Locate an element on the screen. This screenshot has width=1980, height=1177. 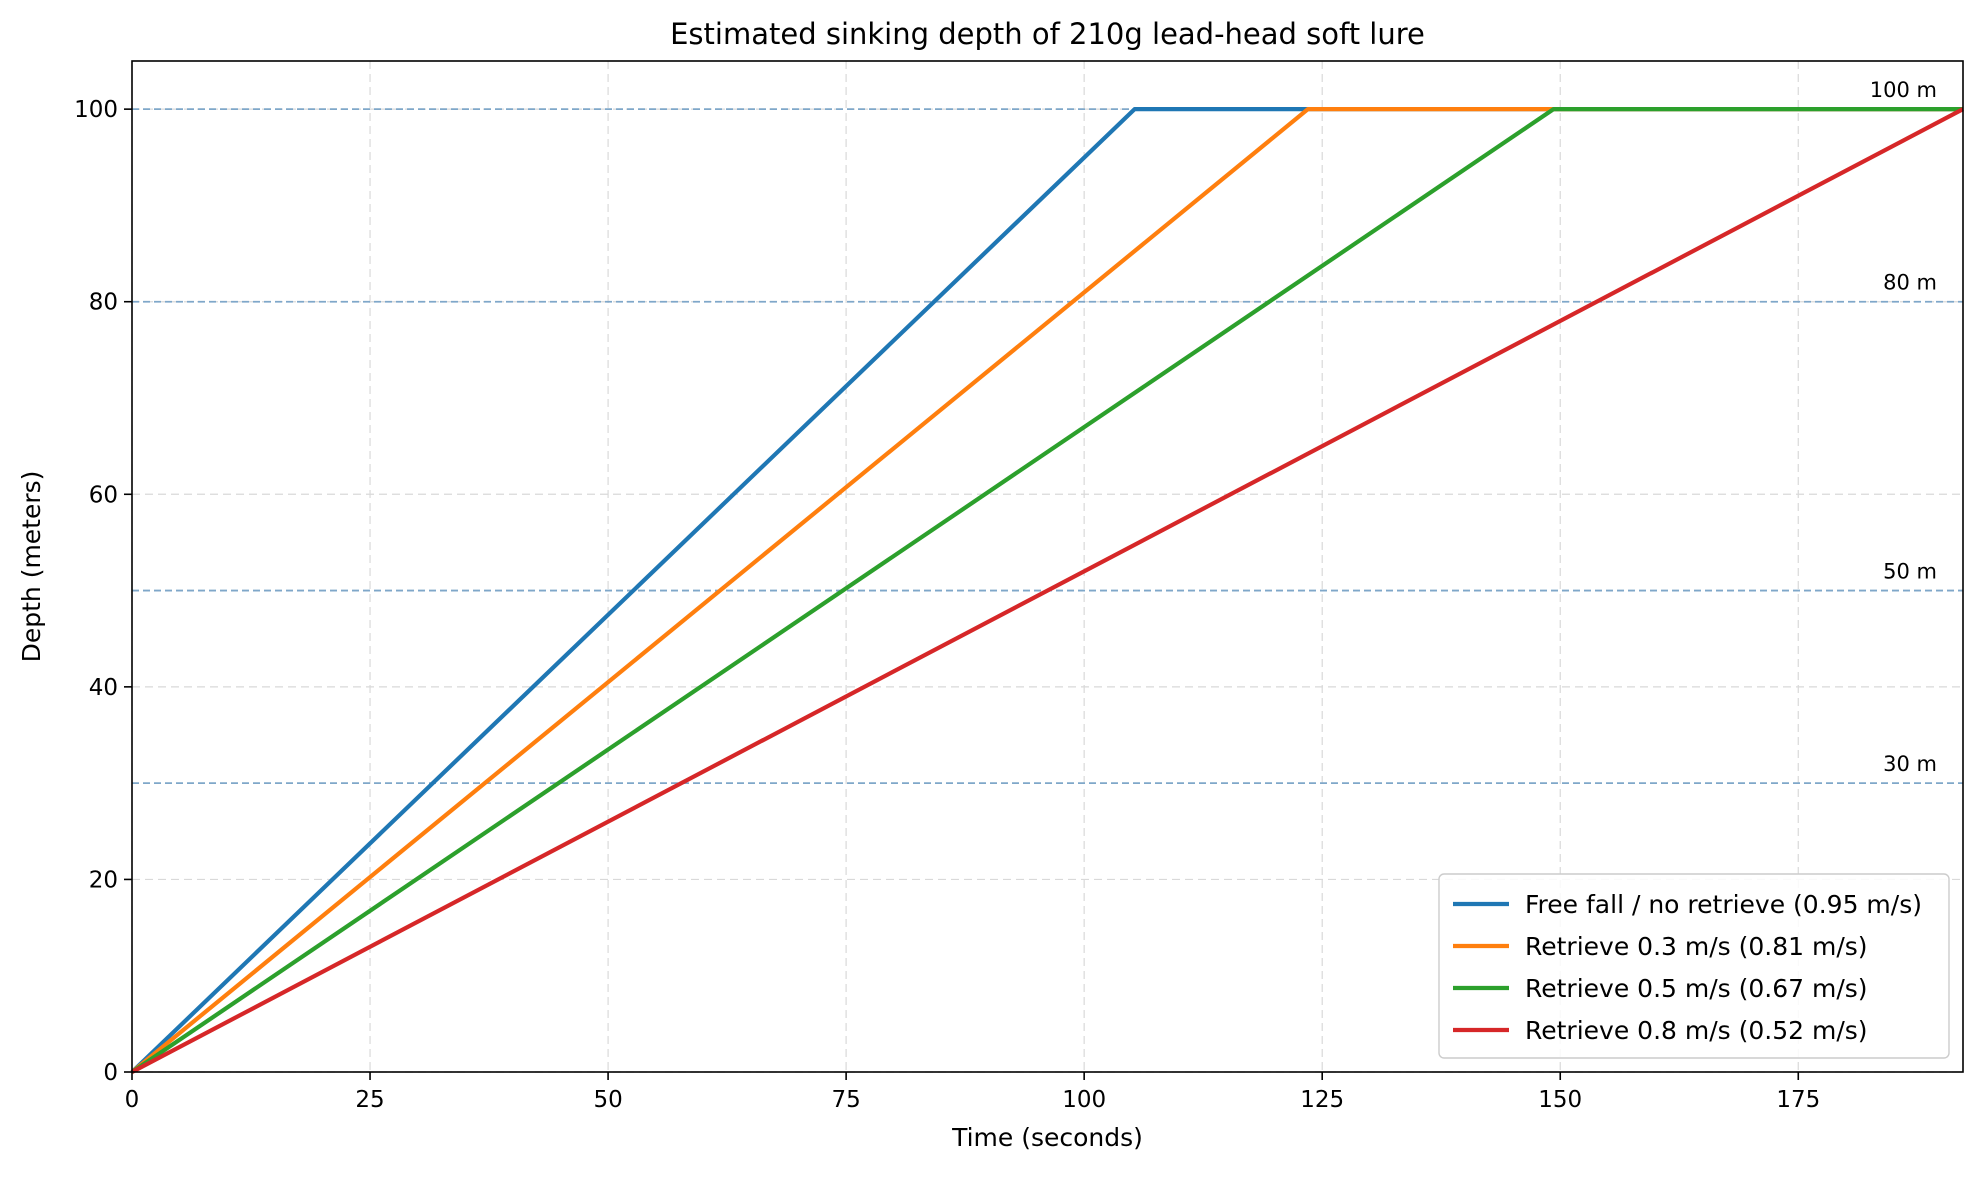
legend-entry: Retrieve 0.8 m/s (0.52 m/s) is located at coordinates (1696, 1030).